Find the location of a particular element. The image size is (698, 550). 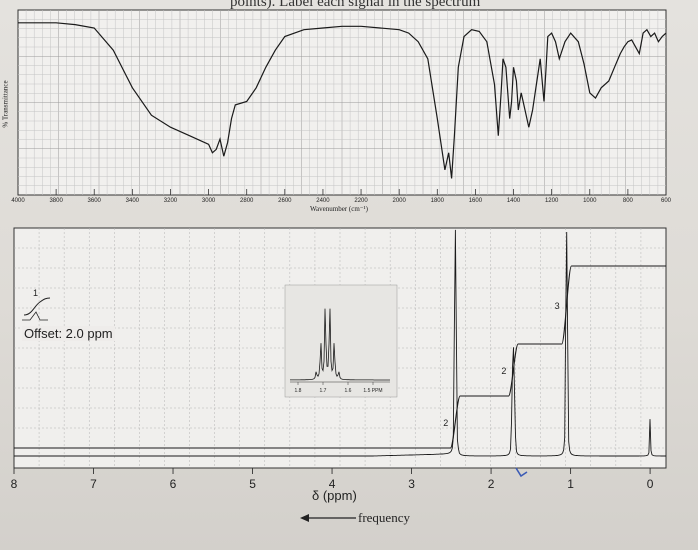

ir-tick-label: 800 is located at coordinates (628, 201).